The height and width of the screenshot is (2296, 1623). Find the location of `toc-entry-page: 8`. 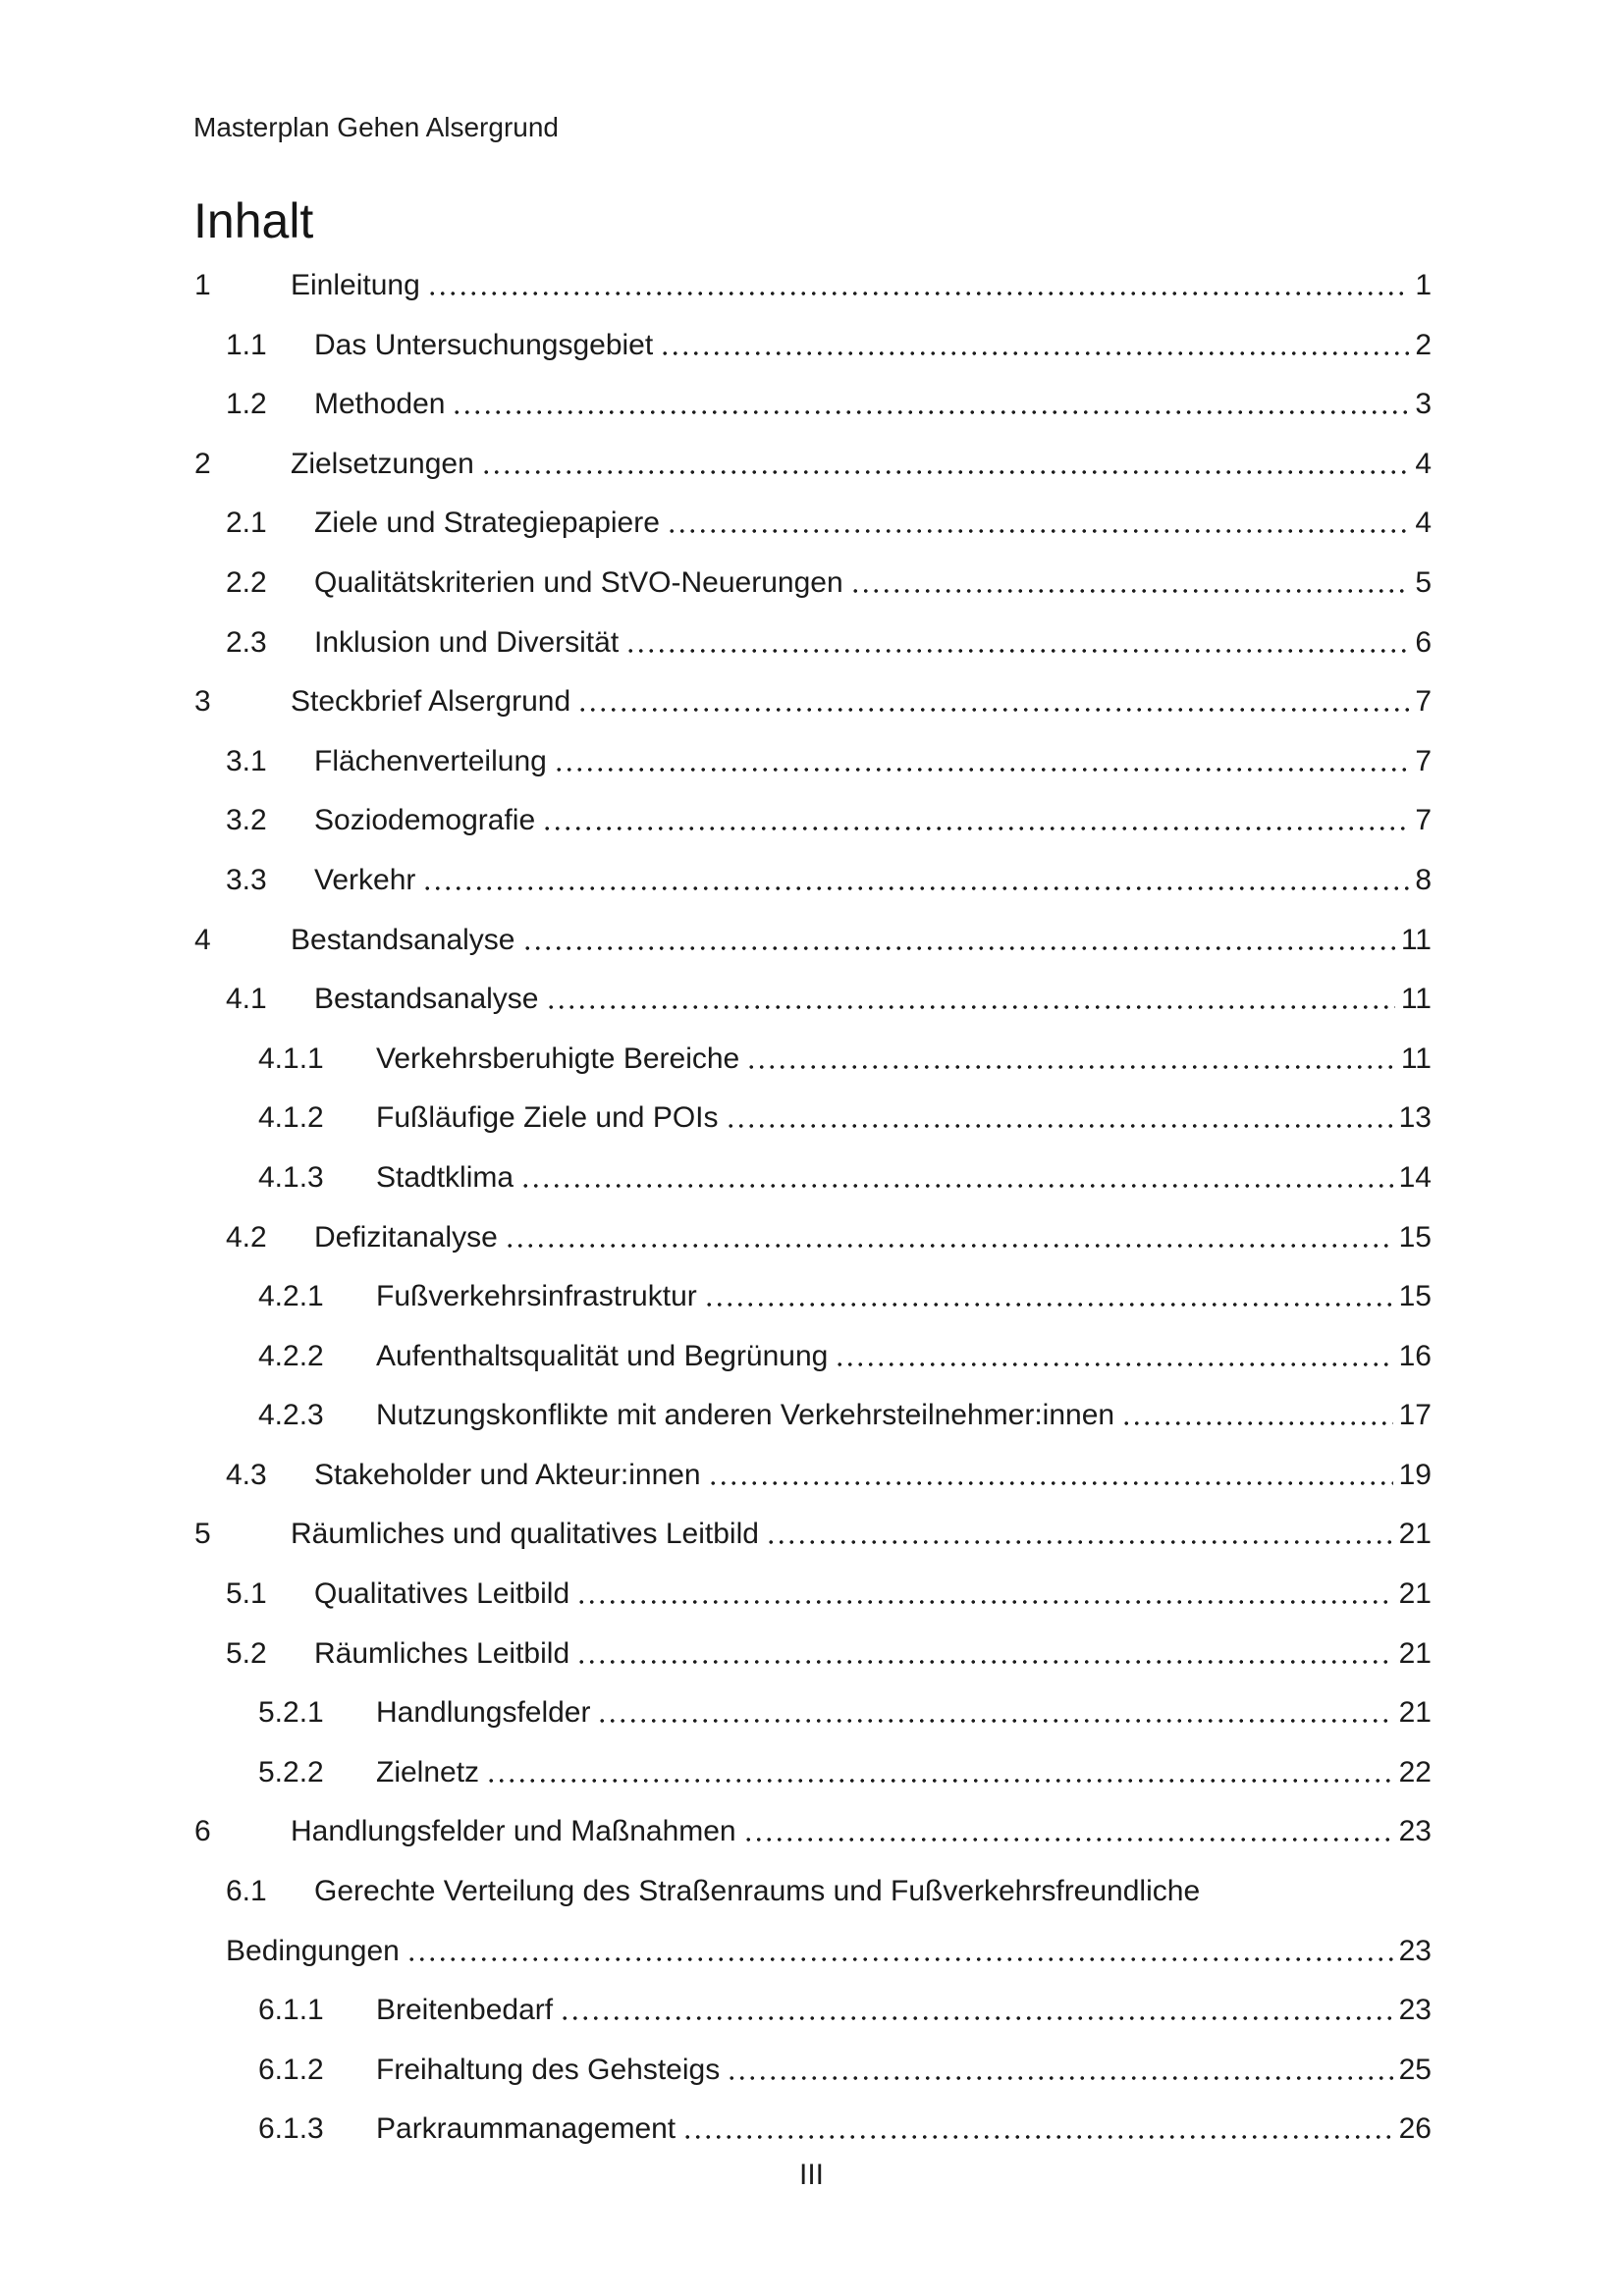

toc-entry-page: 8 is located at coordinates (1424, 879).